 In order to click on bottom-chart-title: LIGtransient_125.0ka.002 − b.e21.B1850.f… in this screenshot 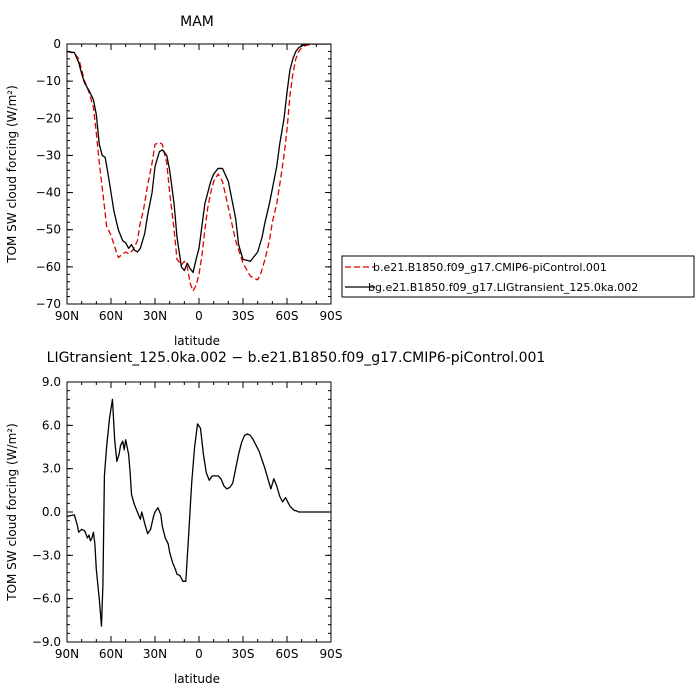, I will do `click(296, 358)`.